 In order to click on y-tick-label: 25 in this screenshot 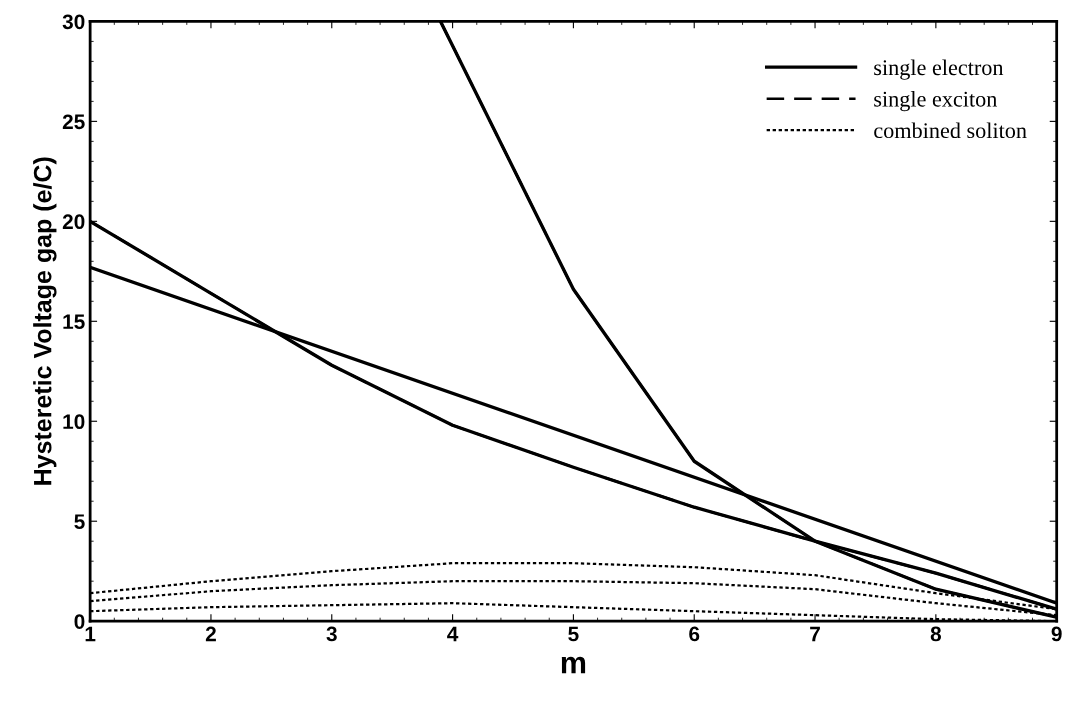, I will do `click(73, 122)`.